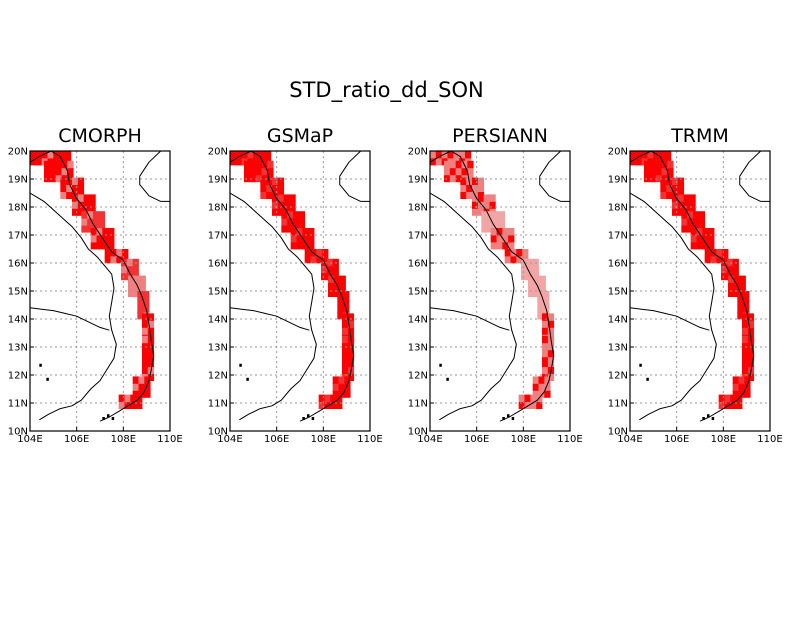 The height and width of the screenshot is (618, 800). Describe the element at coordinates (229, 439) in the screenshot. I see `x-tick-label: 104E` at that location.